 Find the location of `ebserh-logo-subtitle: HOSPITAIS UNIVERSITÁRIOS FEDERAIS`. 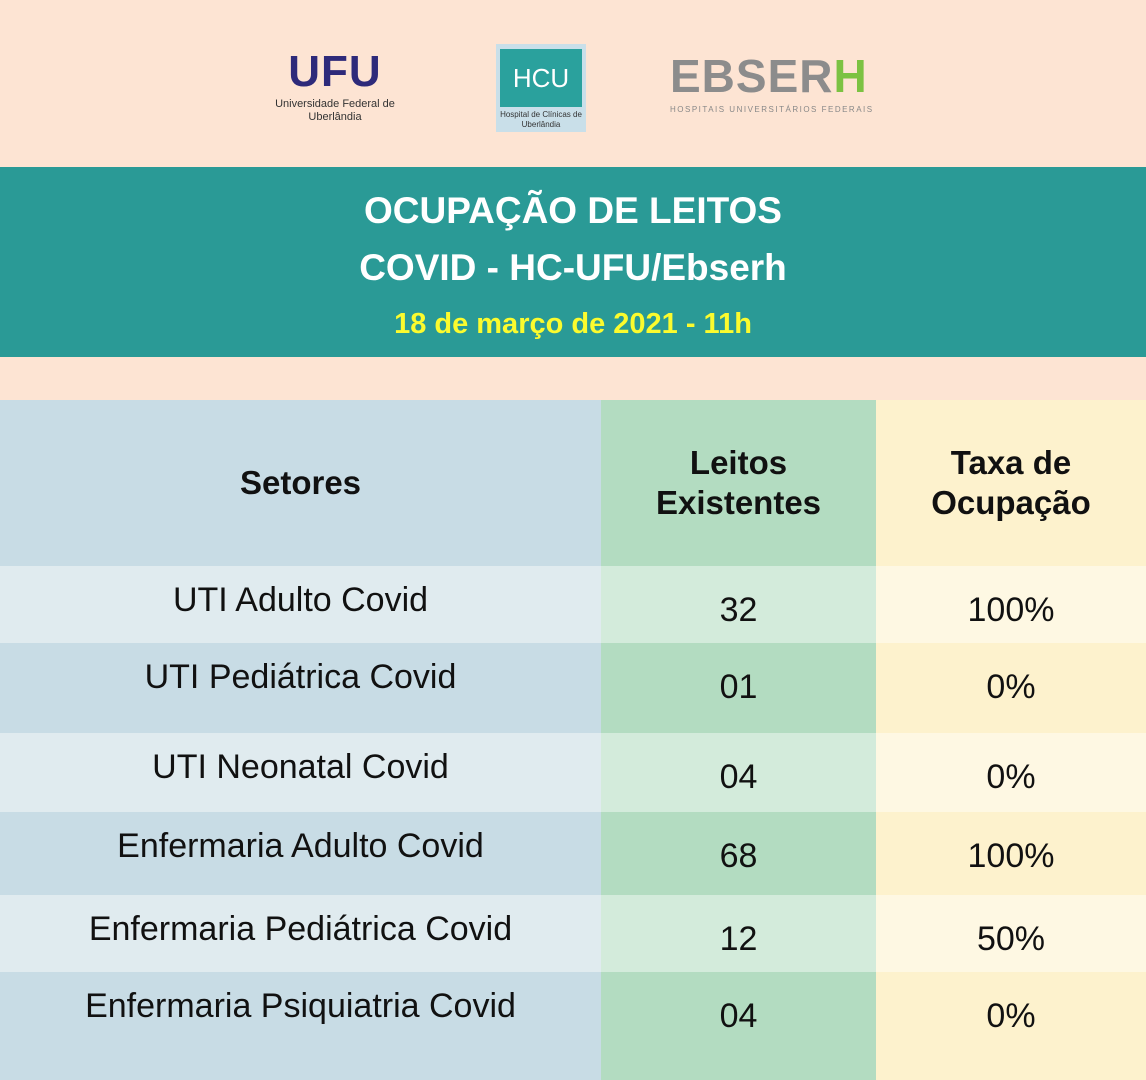

ebserh-logo-subtitle: HOSPITAIS UNIVERSITÁRIOS FEDERAIS is located at coordinates (772, 109).